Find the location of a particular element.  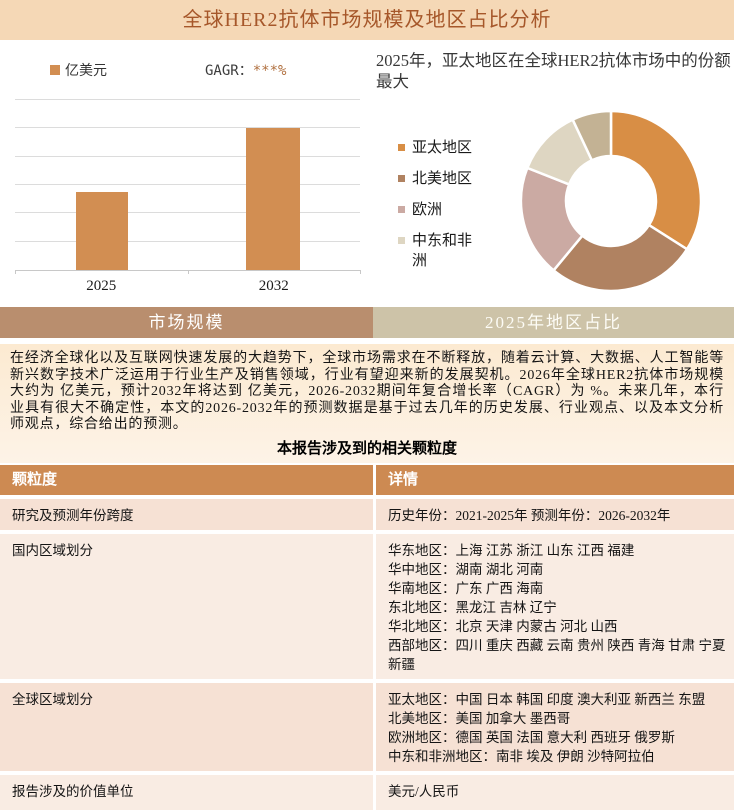

legend-item-north-america: 北美地区 is located at coordinates (439, 179).